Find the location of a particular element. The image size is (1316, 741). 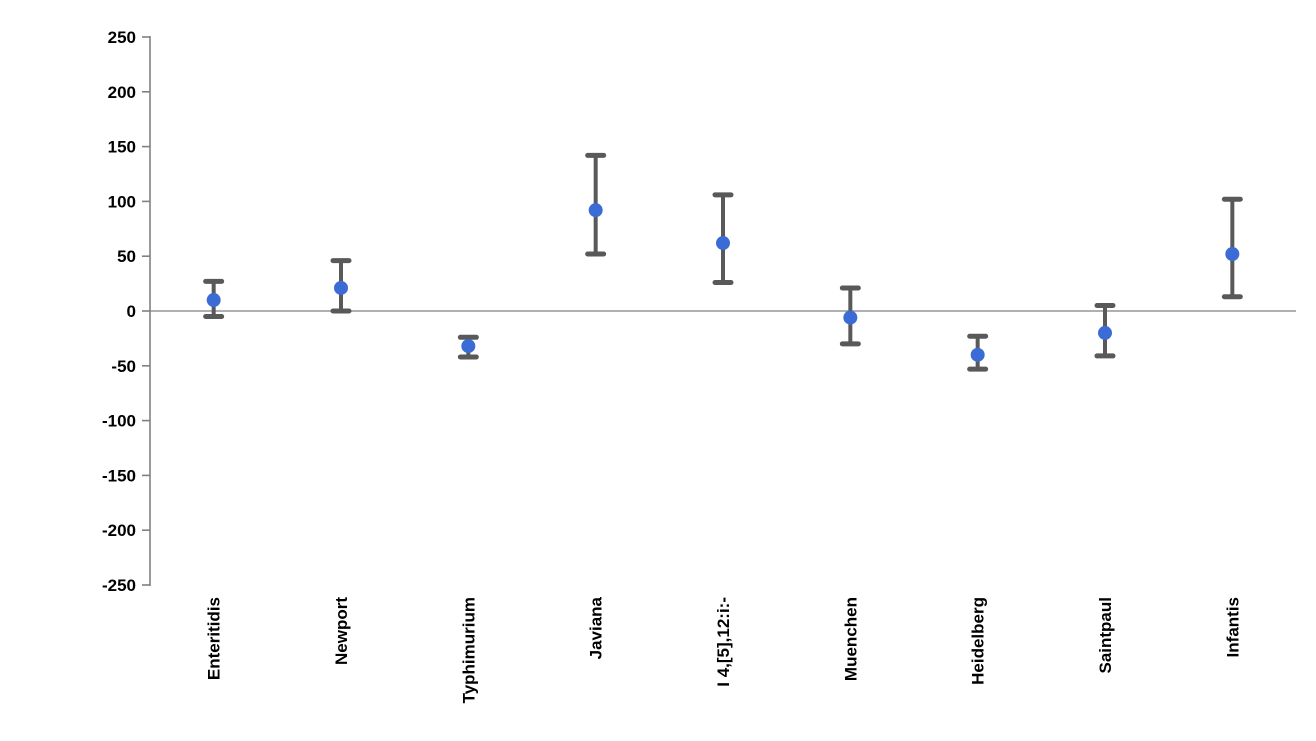

y-tick-label: 100 is located at coordinates (122, 201).